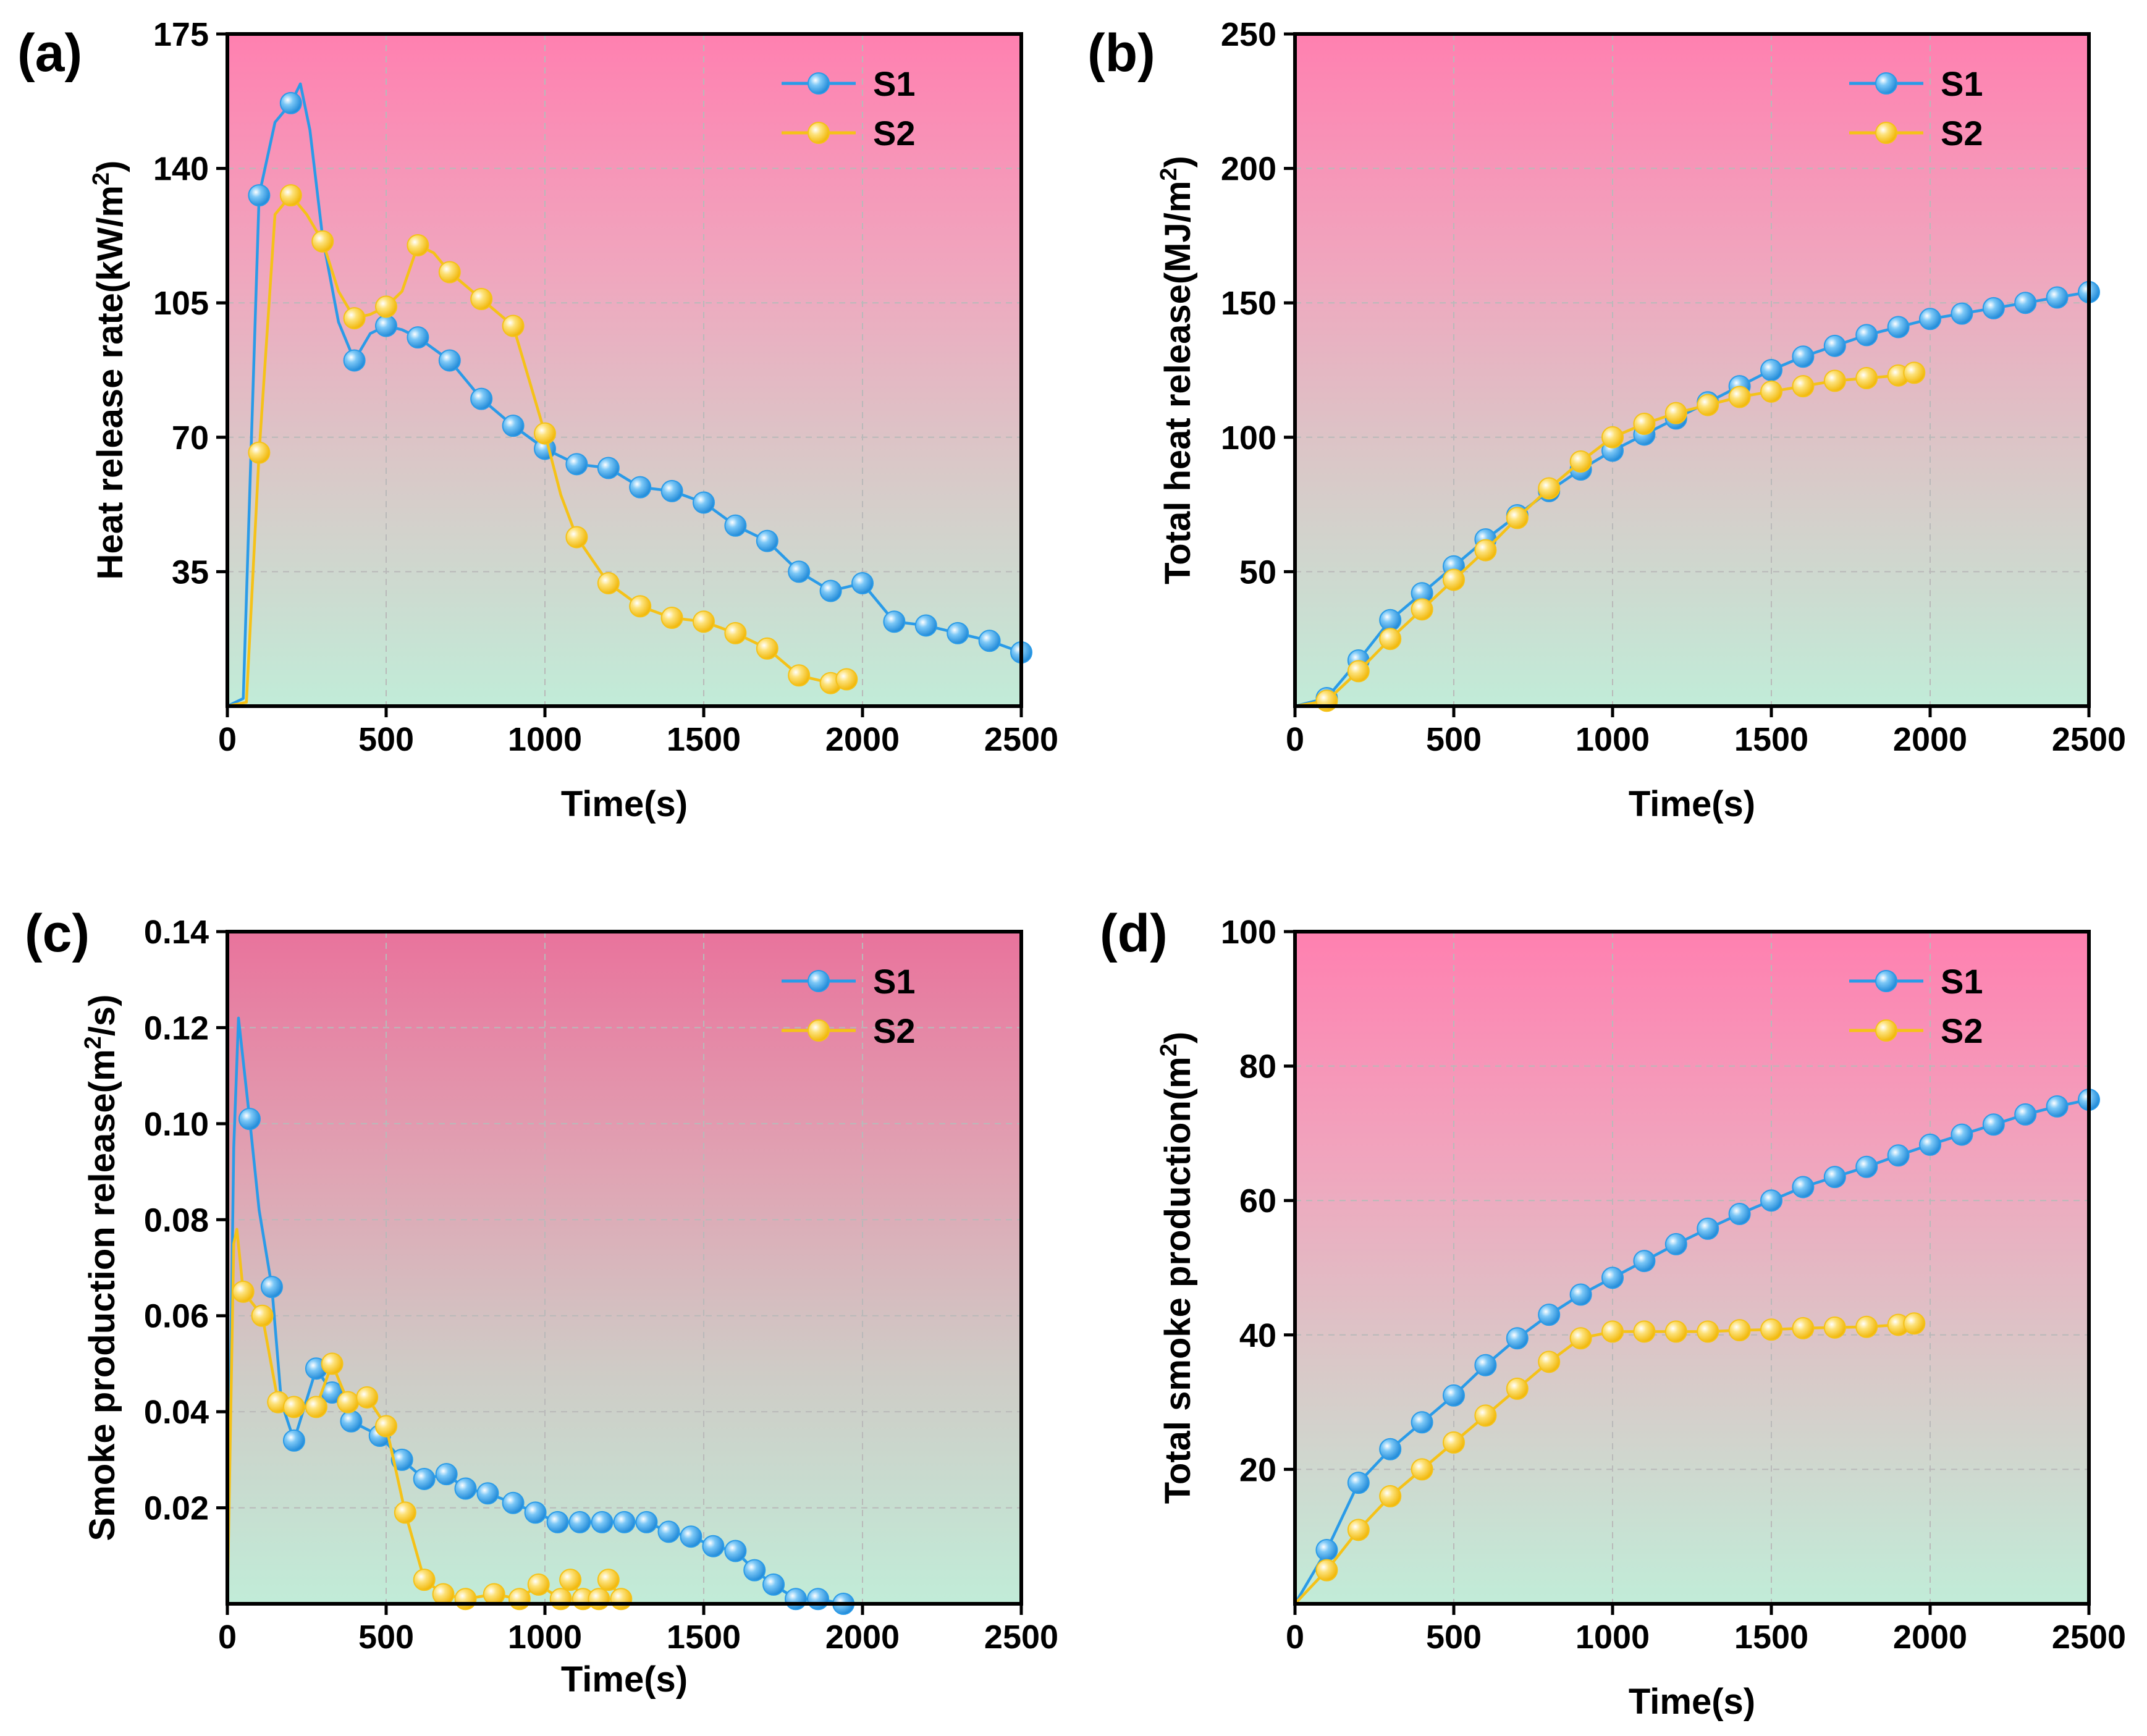  I want to click on y-tick-label: 50, so click(1257, 572).